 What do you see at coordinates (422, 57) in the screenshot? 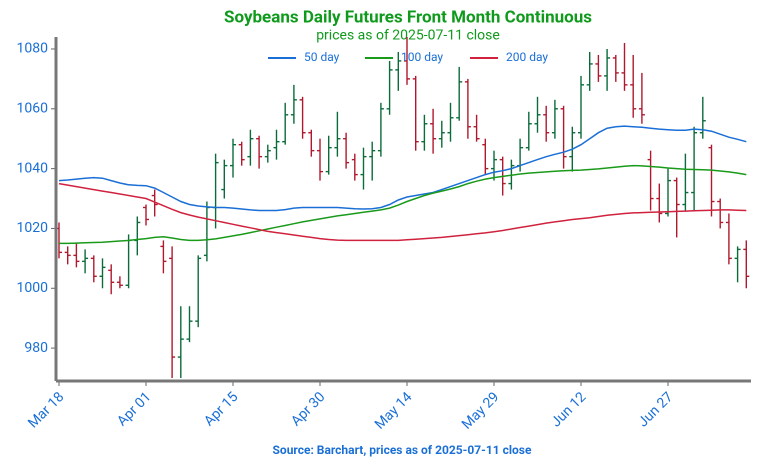
I see `legend-label: 100 day` at bounding box center [422, 57].